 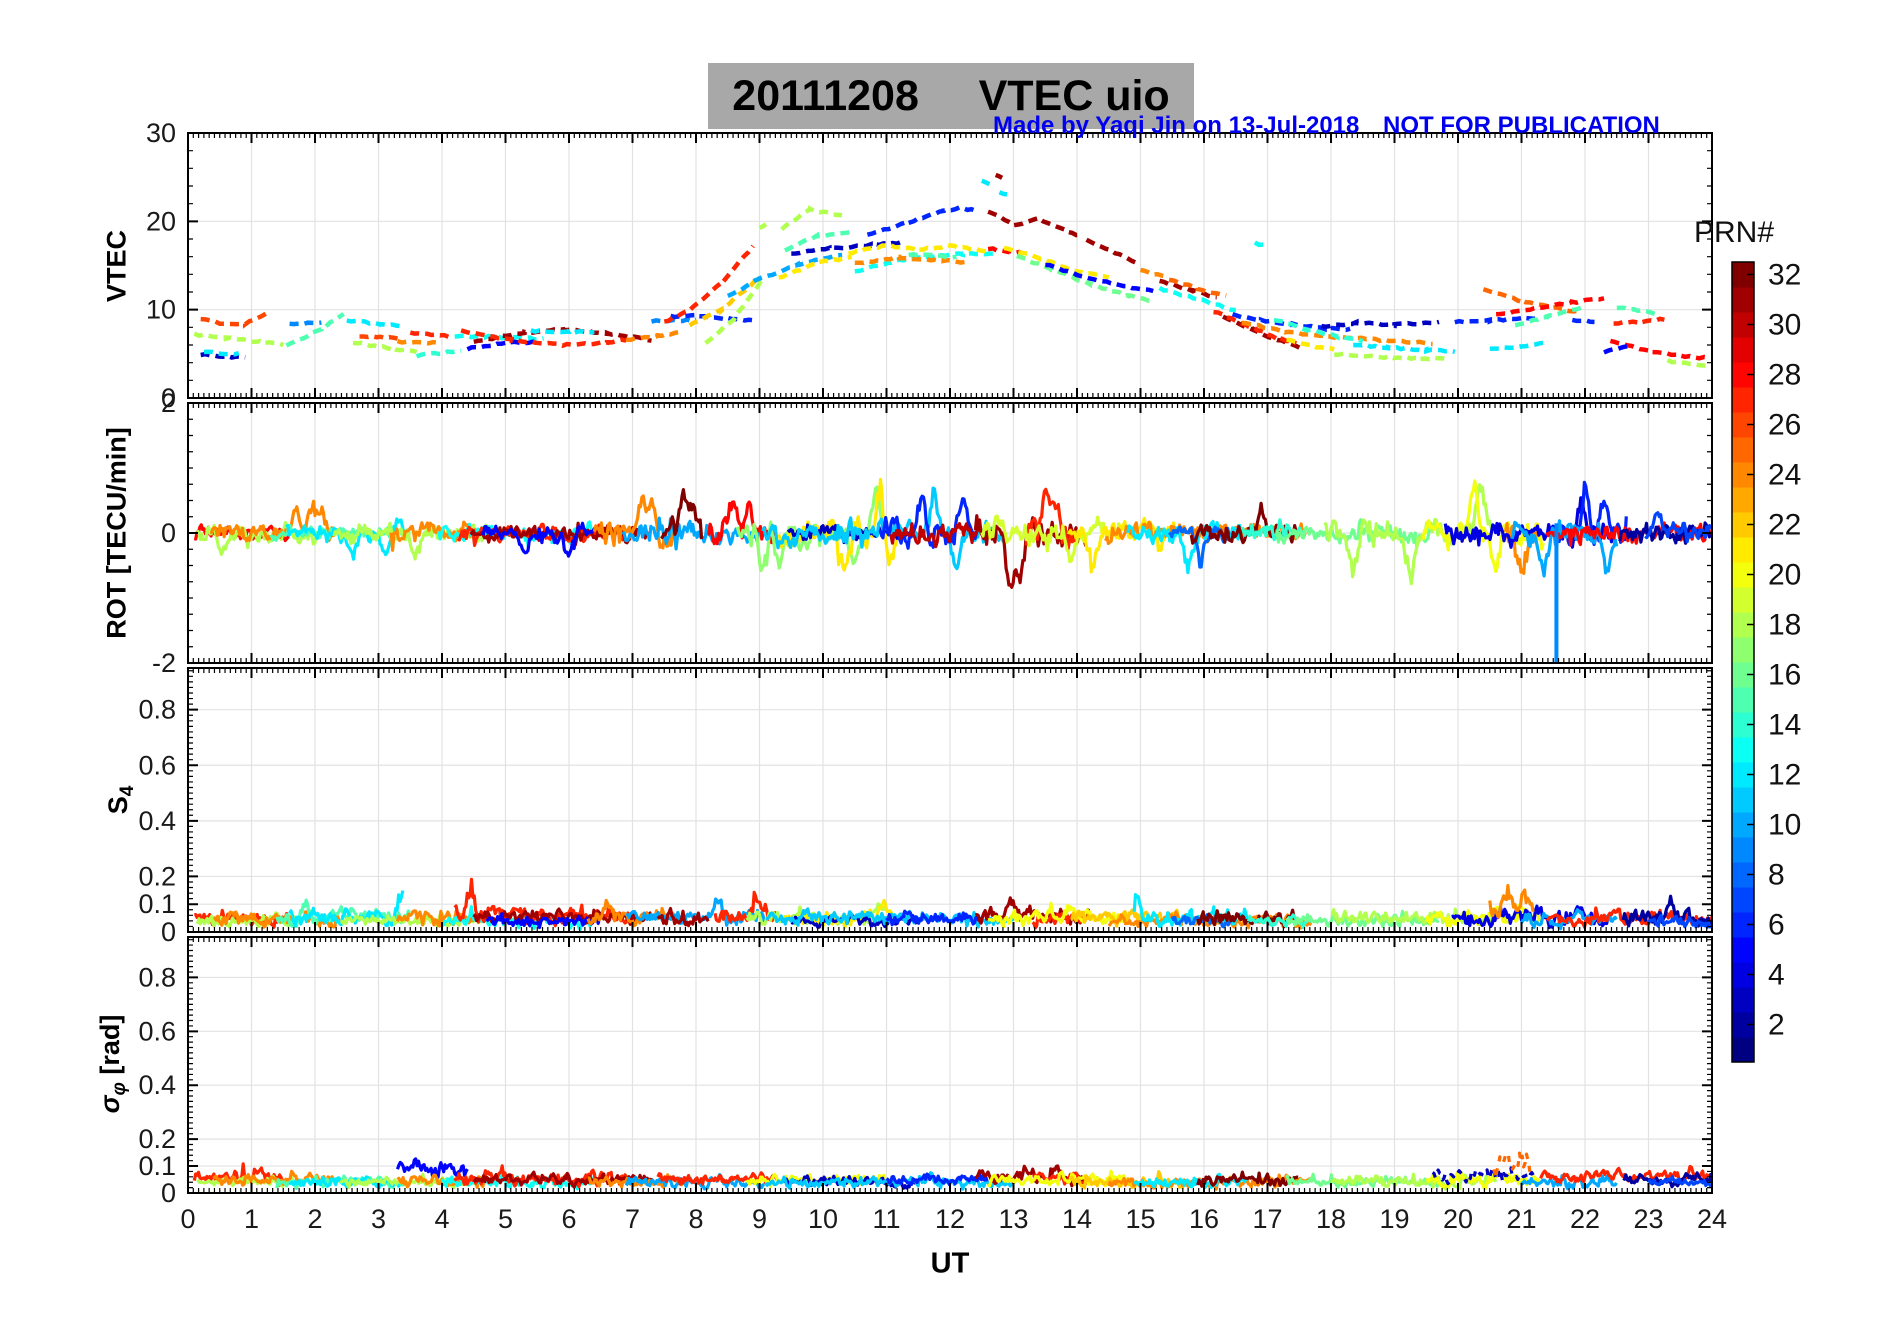 I want to click on svg-text: 23, so click(x=1648, y=1219).